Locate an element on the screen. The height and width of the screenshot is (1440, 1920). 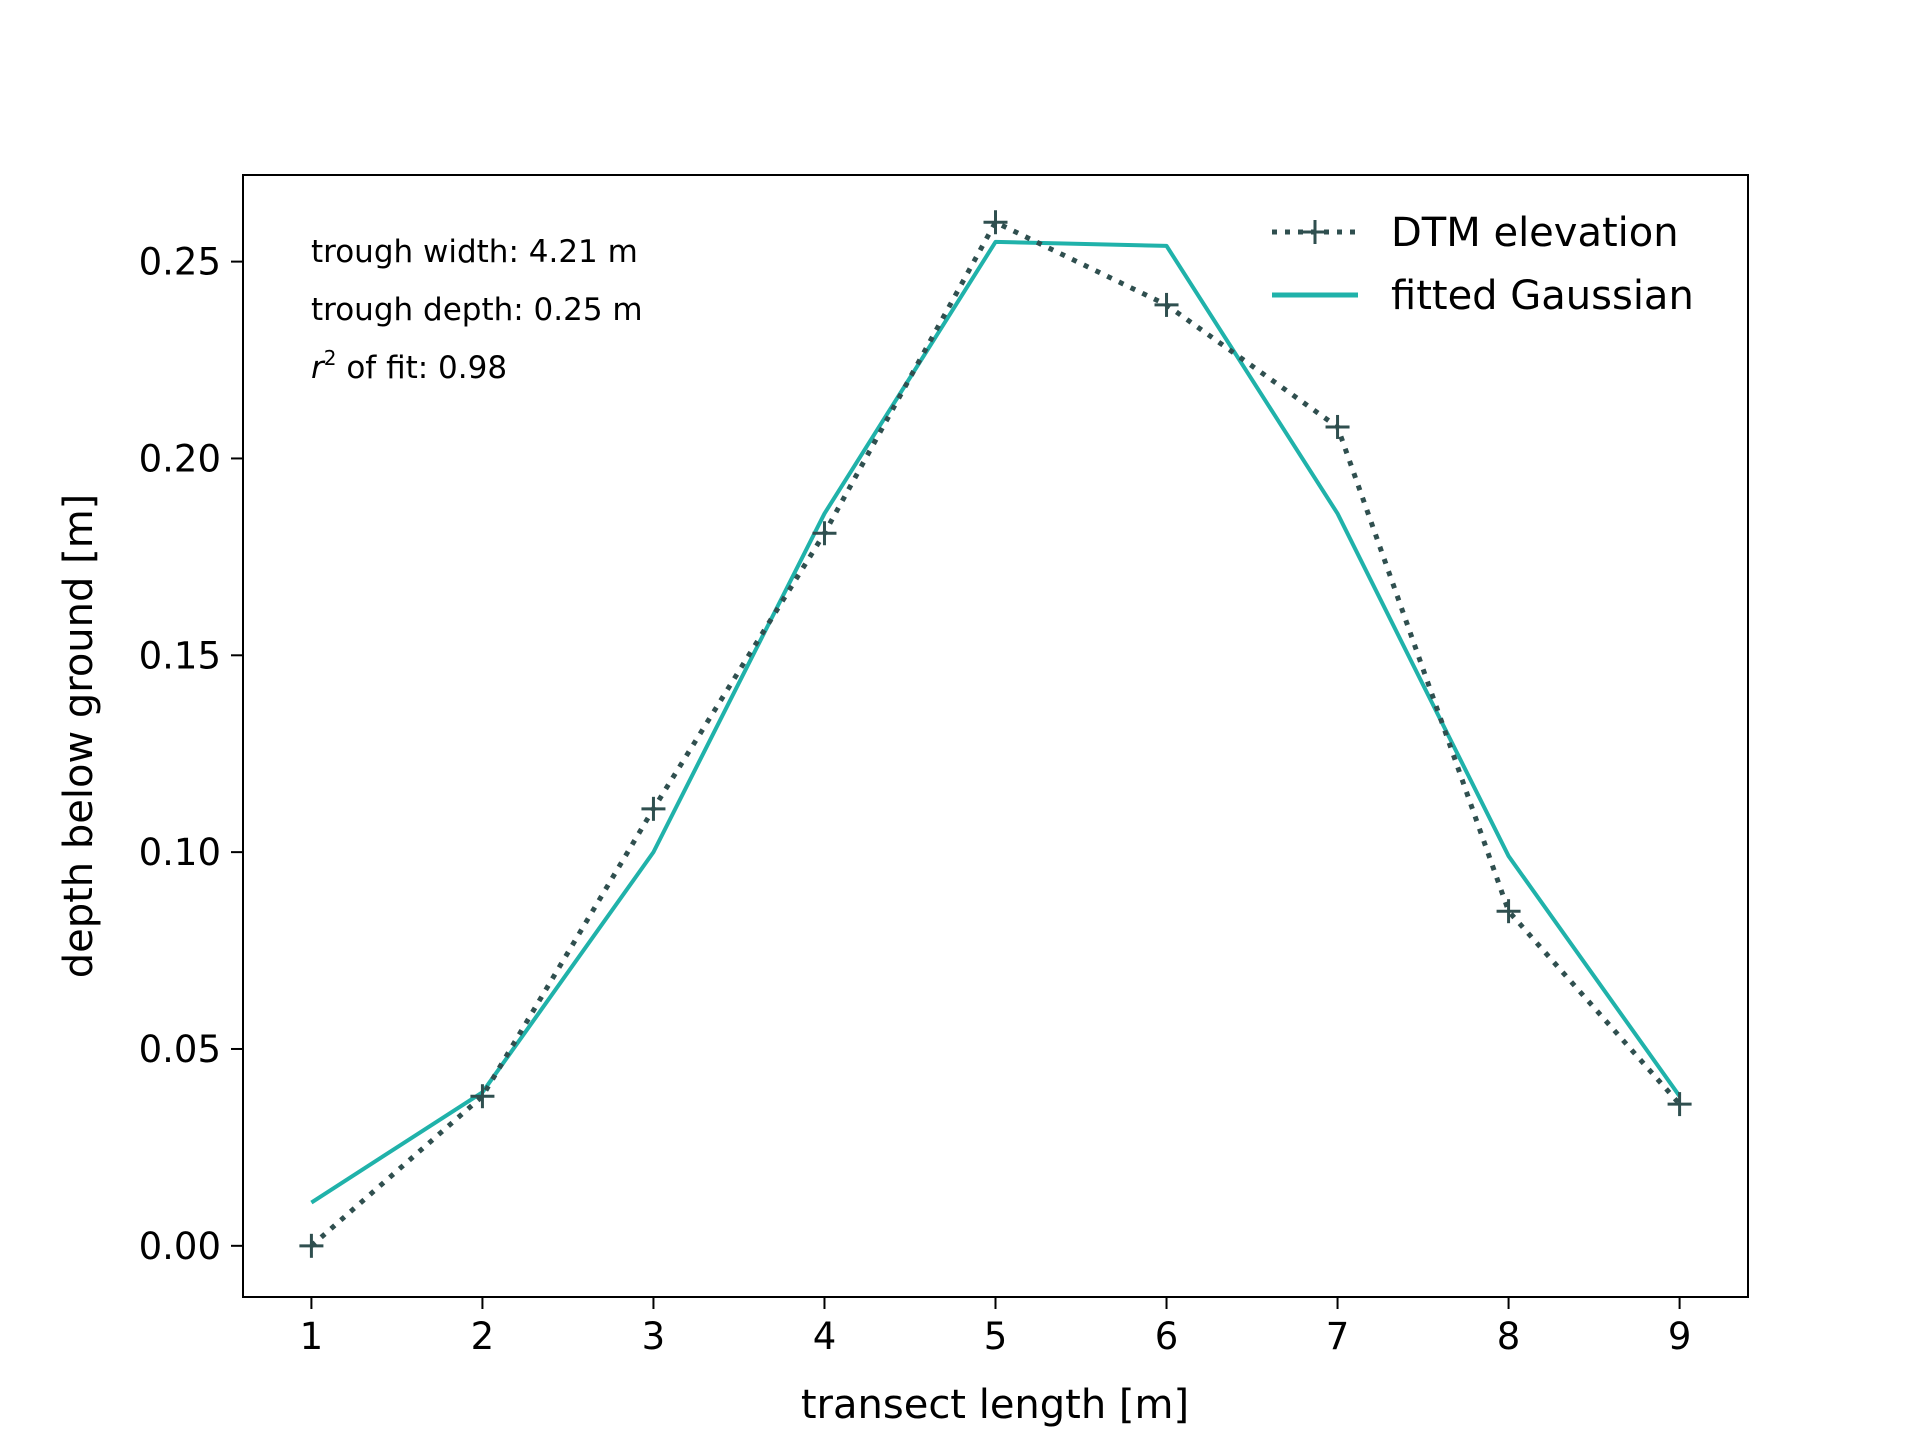
y-axis: 0.00 0.05 0.10 0.15 0.20 0.25 is located at coordinates (191, 754).